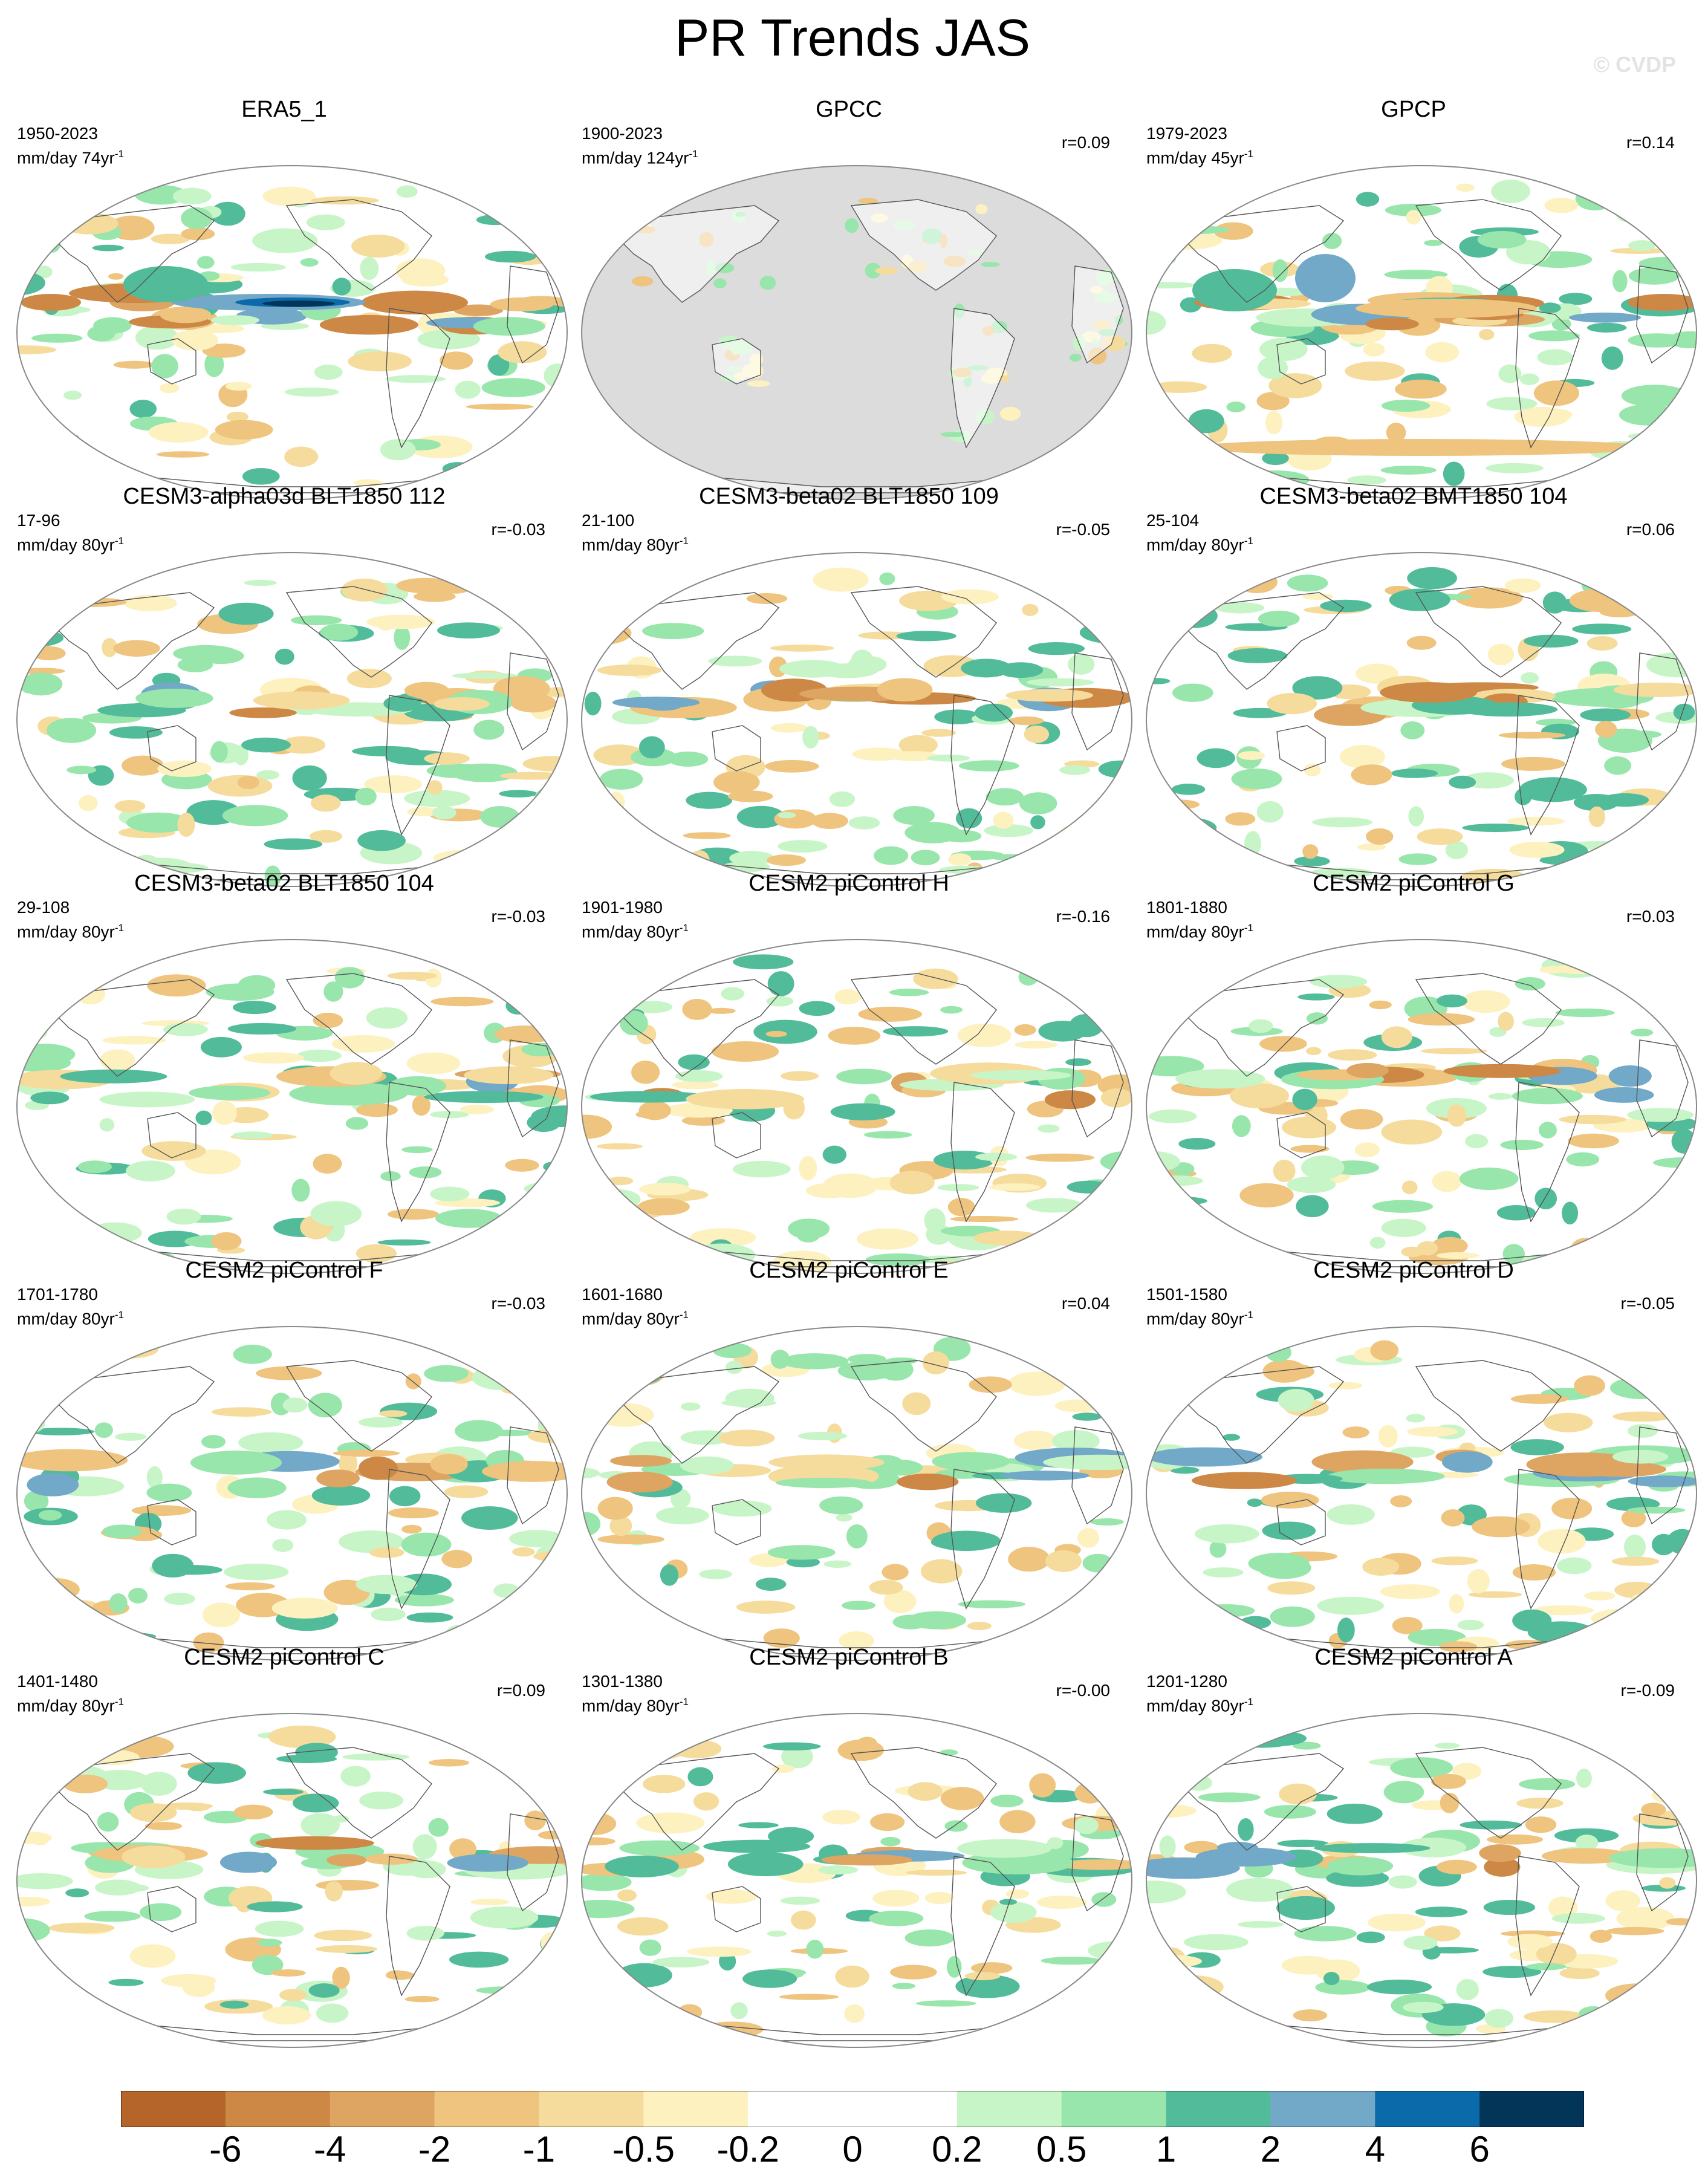 This screenshot has height=2184, width=1705. Describe the element at coordinates (1650, 529) in the screenshot. I see `pattern-correlation: r=0.06` at that location.